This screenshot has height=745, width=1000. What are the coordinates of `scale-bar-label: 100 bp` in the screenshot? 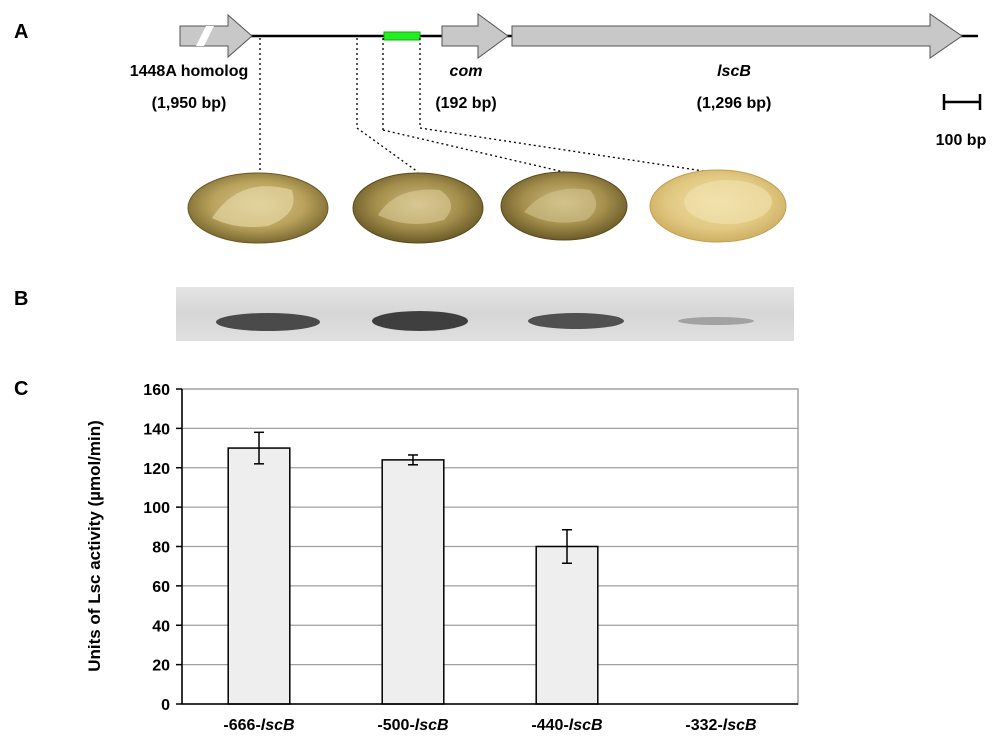 It's located at (961, 140).